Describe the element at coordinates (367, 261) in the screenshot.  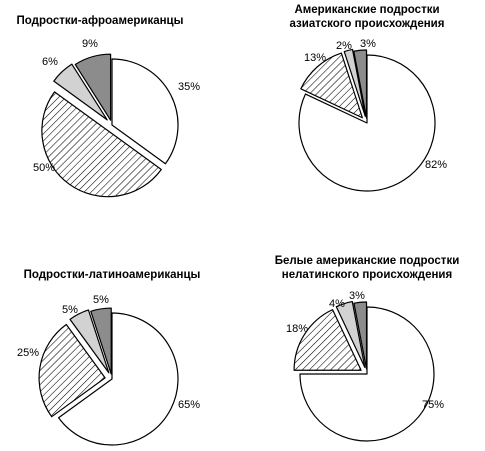
I see `chart-title-line: Белые американские подростки` at that location.